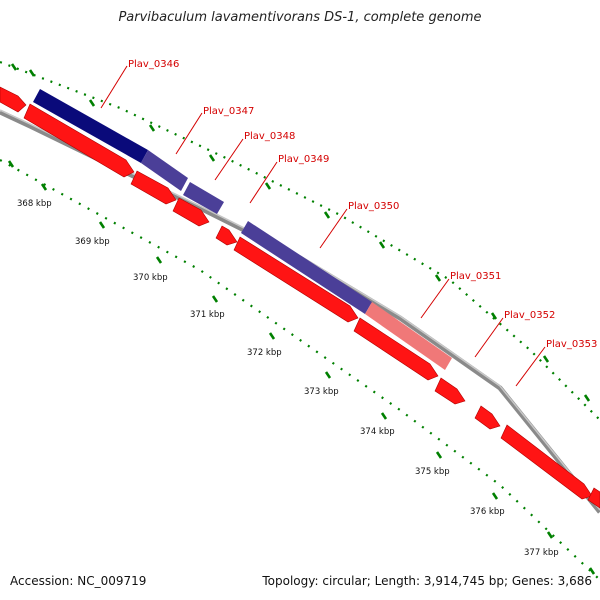 The image size is (600, 600). I want to click on kbp-label-375: 375 kbp, so click(432, 472).